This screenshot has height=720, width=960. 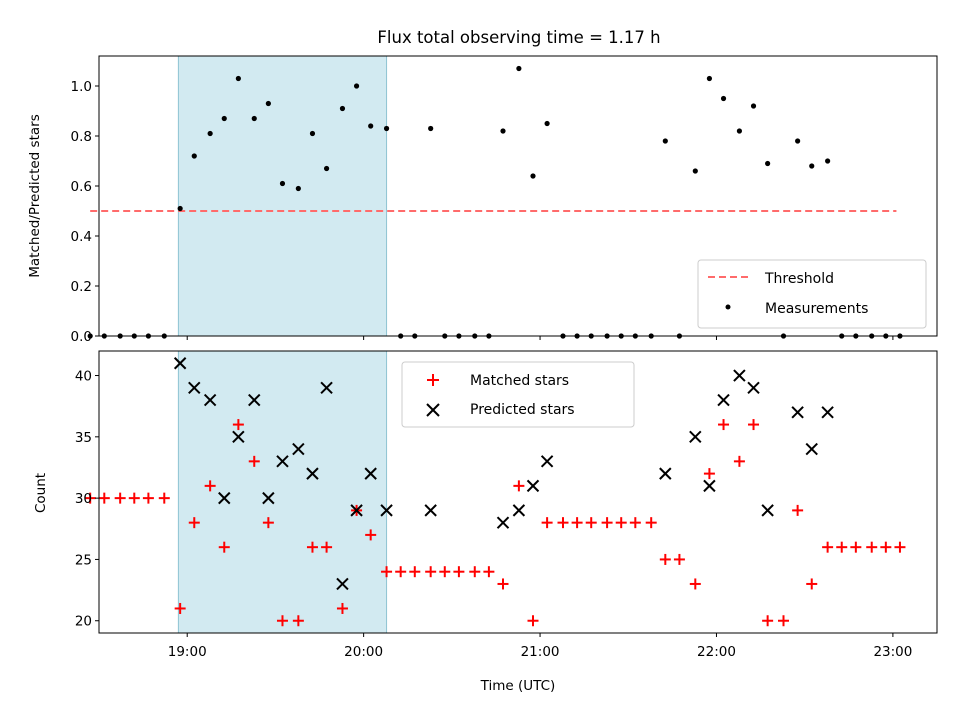 I want to click on bottom-legend-box, so click(x=518, y=394).